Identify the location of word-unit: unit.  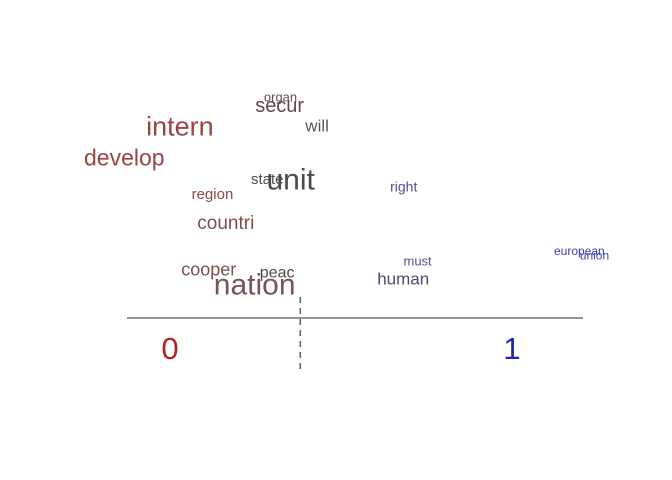
(291, 180).